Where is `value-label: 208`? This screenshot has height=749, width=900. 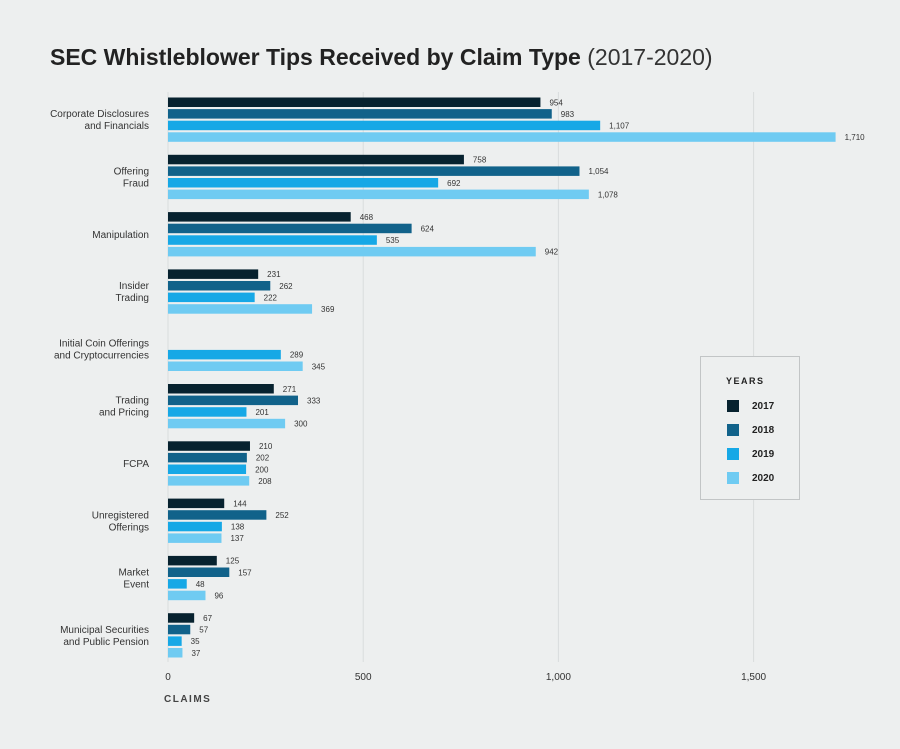
value-label: 208 is located at coordinates (265, 481).